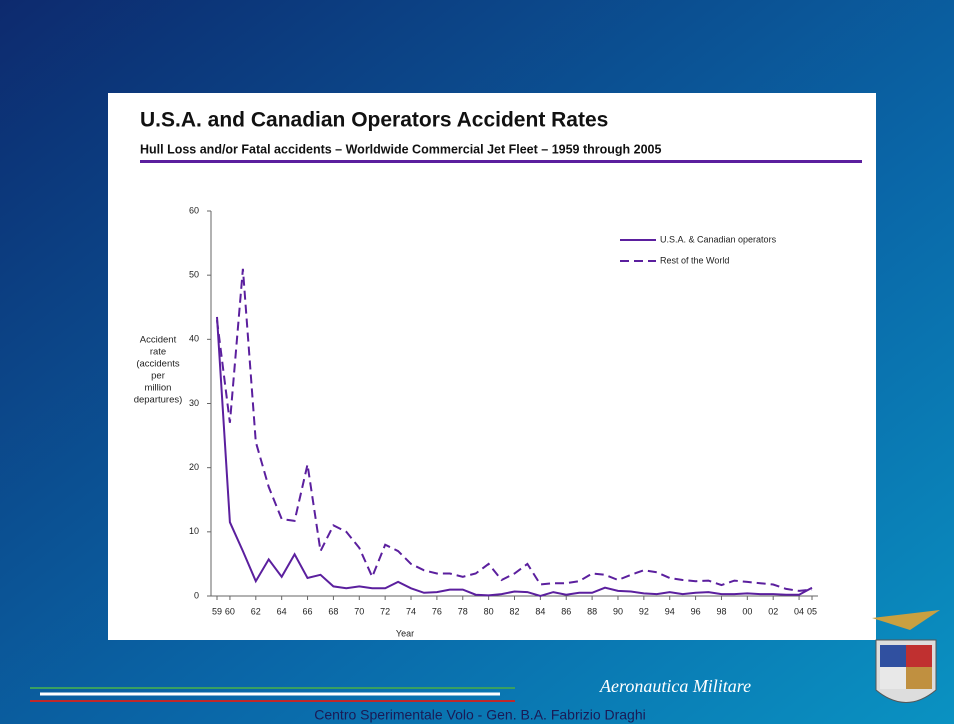 This screenshot has width=954, height=724. What do you see at coordinates (217, 611) in the screenshot?
I see `x-tick-label: 59` at bounding box center [217, 611].